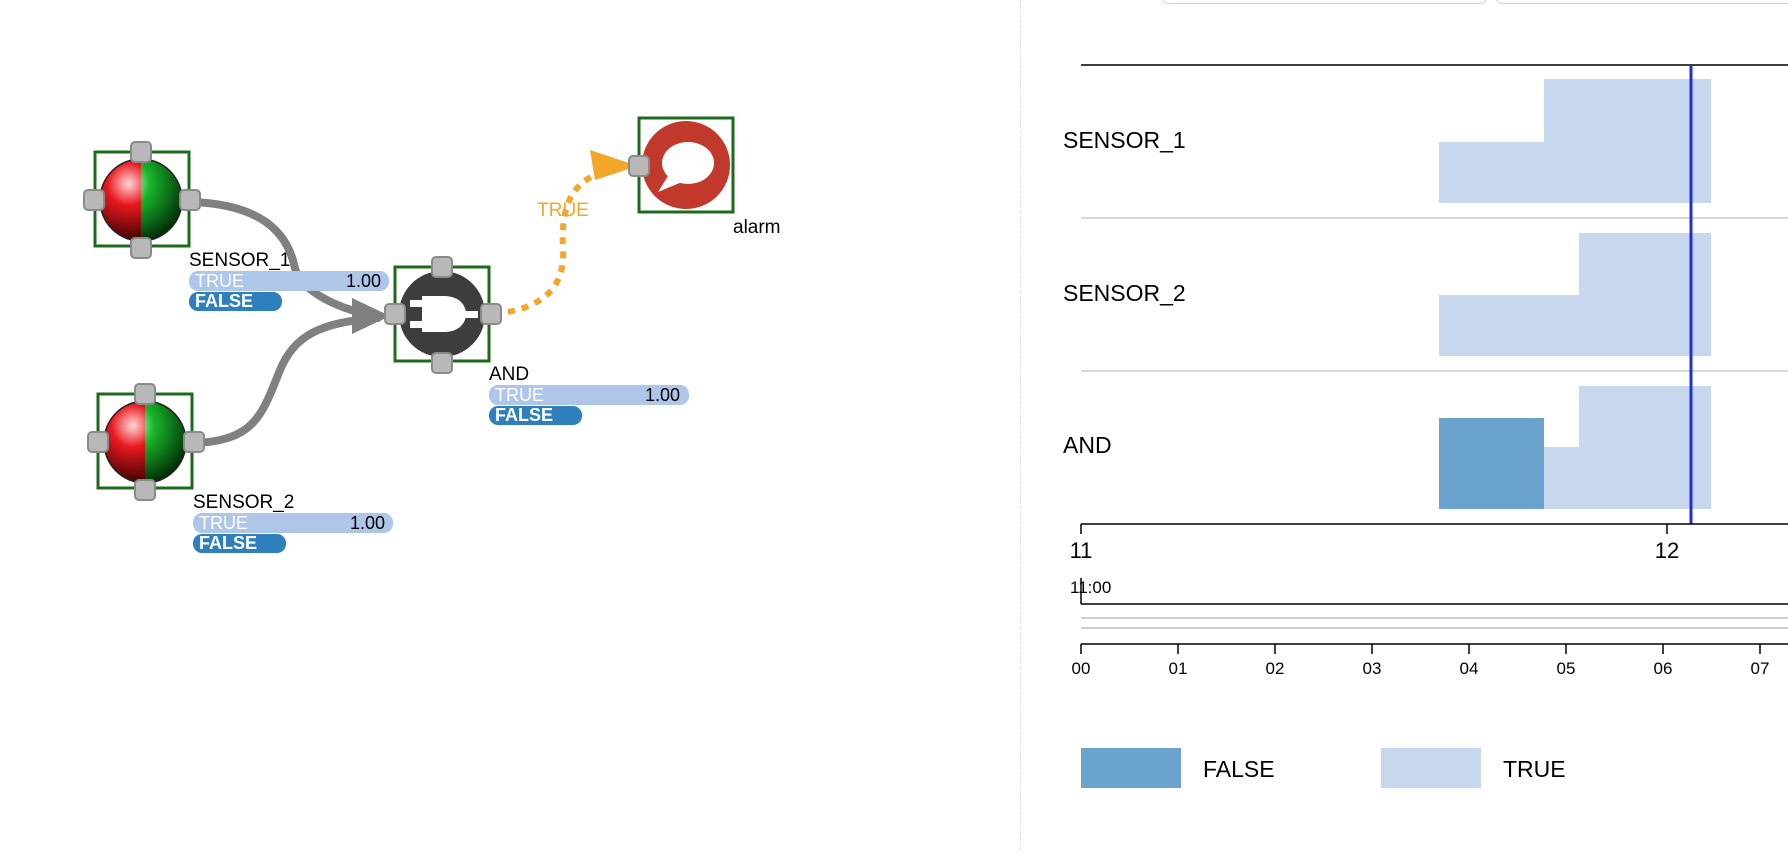 The width and height of the screenshot is (1788, 855). What do you see at coordinates (371, 316) in the screenshot?
I see `edge-arrowhead` at bounding box center [371, 316].